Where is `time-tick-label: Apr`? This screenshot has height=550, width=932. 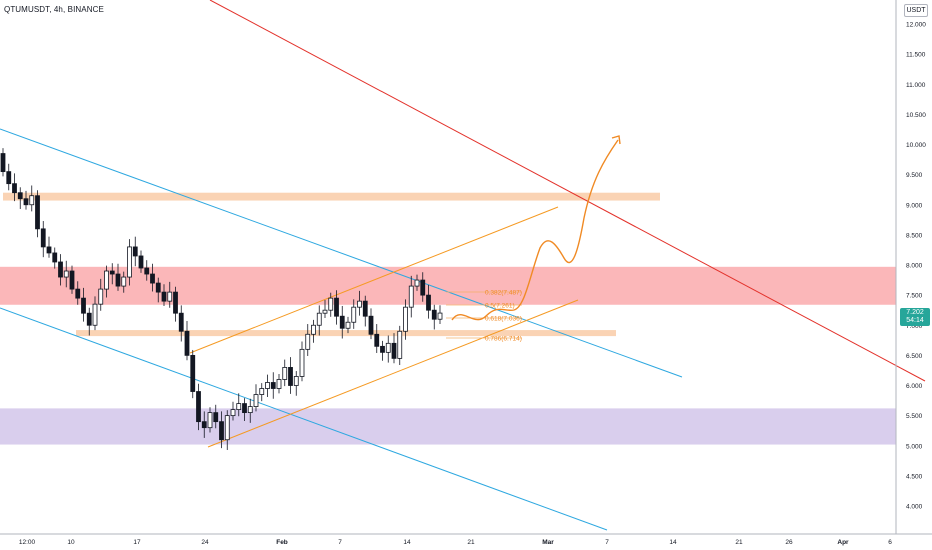
time-tick-label: Apr is located at coordinates (843, 542).